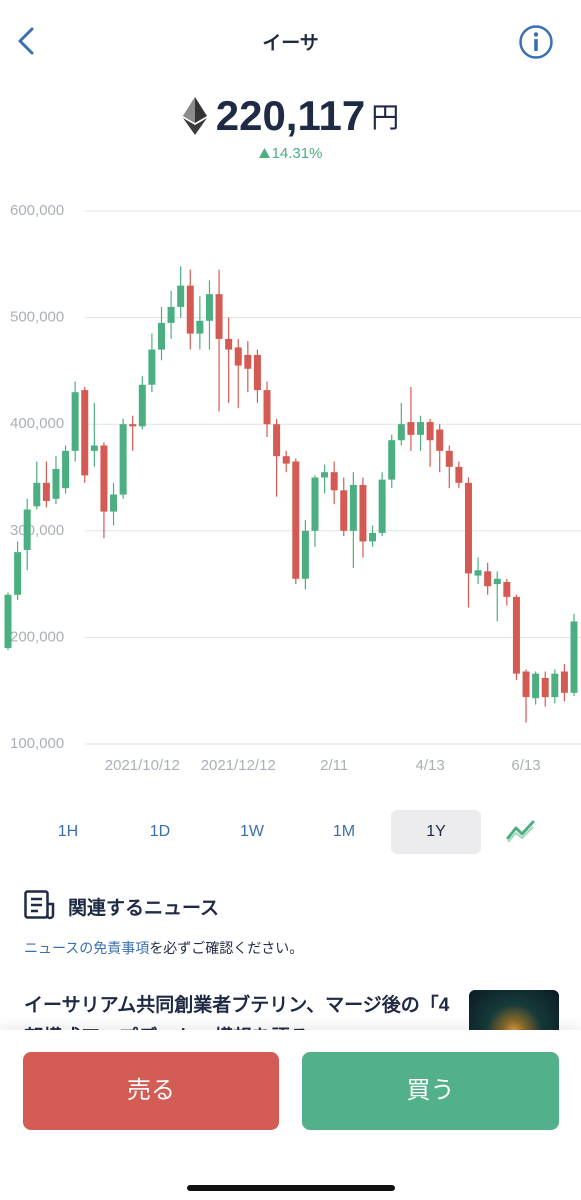 The height and width of the screenshot is (1200, 581). I want to click on timeframe-button: 1M, so click(344, 831).